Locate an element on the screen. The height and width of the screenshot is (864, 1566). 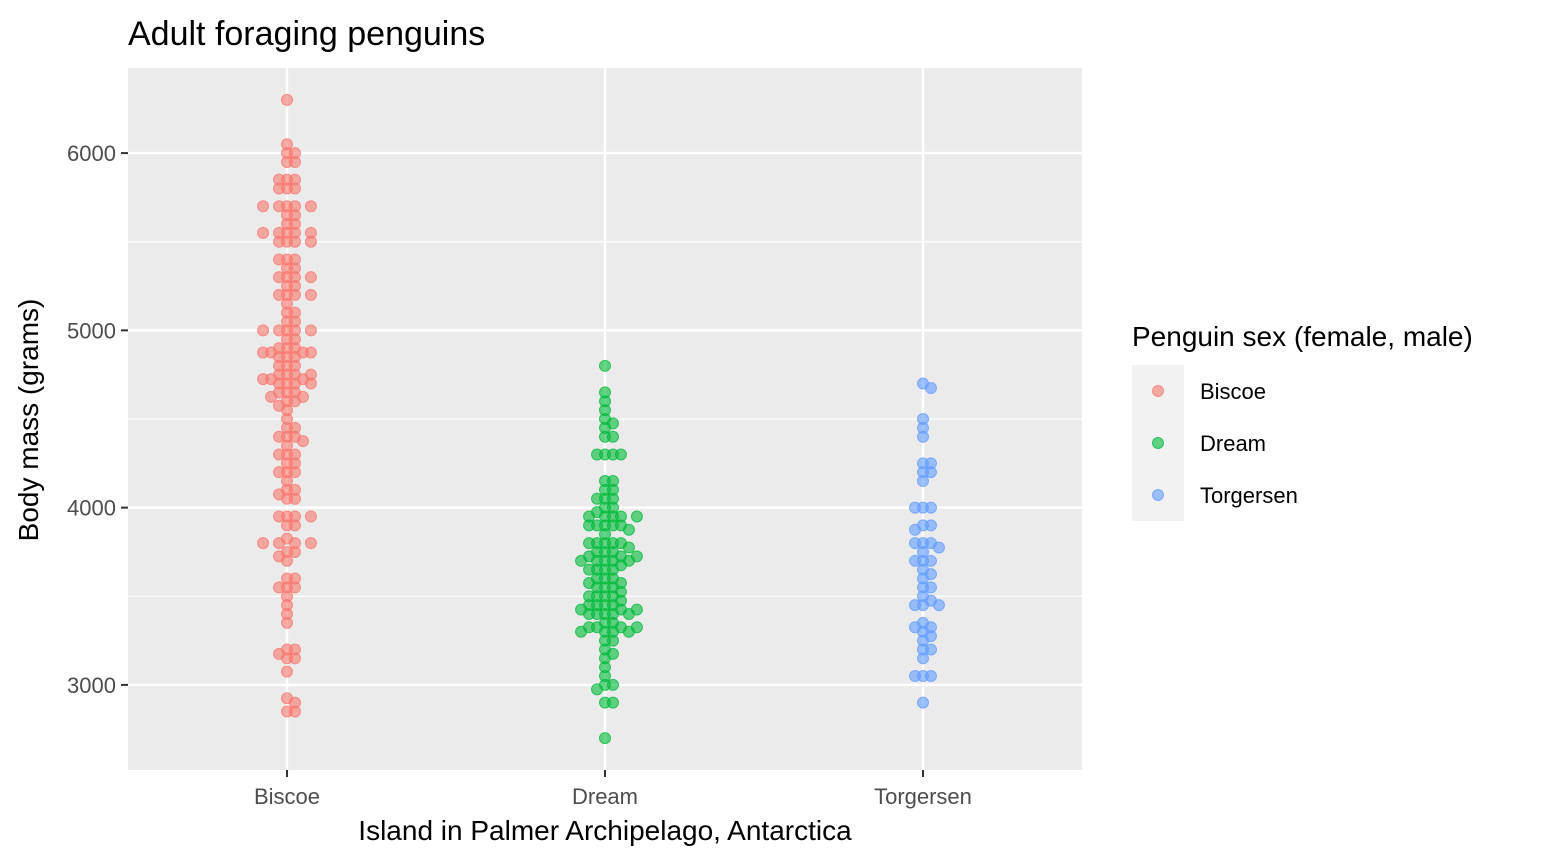
legend-title: Penguin sex (female, male) is located at coordinates (1302, 336).